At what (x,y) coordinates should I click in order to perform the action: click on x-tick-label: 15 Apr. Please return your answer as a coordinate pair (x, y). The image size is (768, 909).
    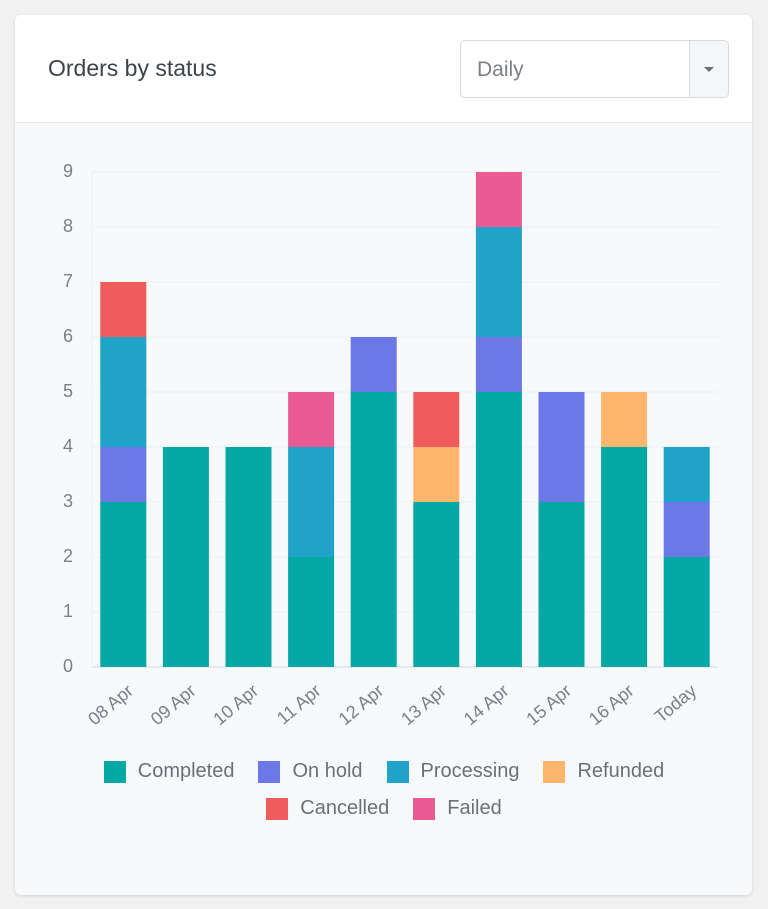
    Looking at the image, I should click on (548, 704).